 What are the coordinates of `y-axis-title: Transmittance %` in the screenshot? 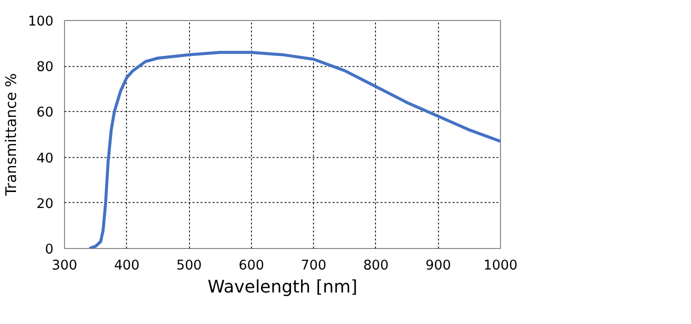 It's located at (11, 135).